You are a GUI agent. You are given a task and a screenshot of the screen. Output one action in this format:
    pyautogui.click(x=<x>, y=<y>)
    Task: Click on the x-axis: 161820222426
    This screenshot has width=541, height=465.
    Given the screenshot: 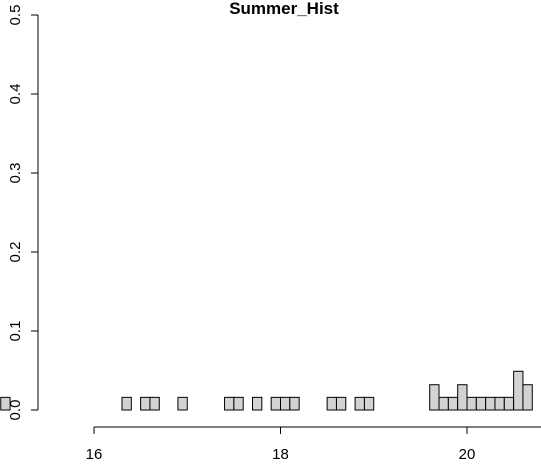 What is the action you would take?
    pyautogui.click(x=313, y=444)
    